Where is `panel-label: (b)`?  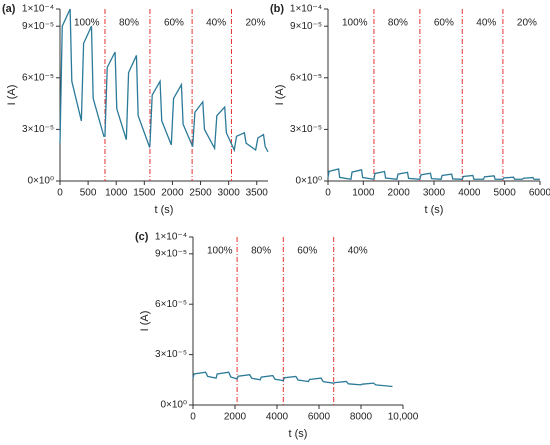 panel-label: (b) is located at coordinates (277, 9).